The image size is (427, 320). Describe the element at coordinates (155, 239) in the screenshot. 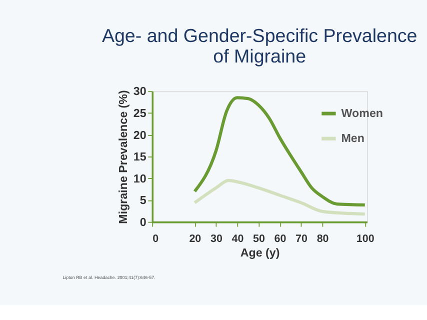

I see `x-tick-label: 0` at that location.